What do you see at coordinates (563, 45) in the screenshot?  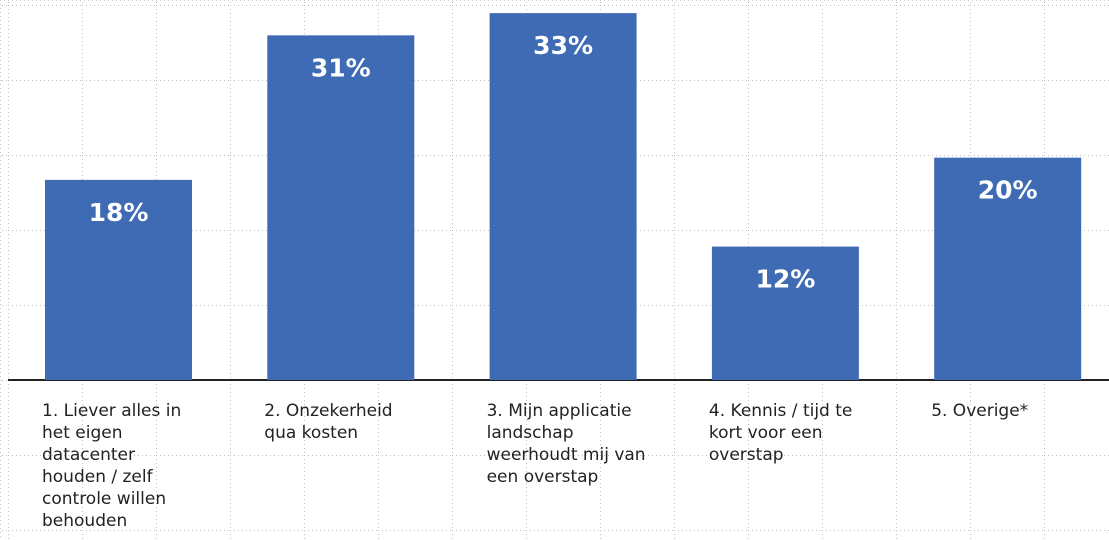 I see `value-label: 33%` at bounding box center [563, 45].